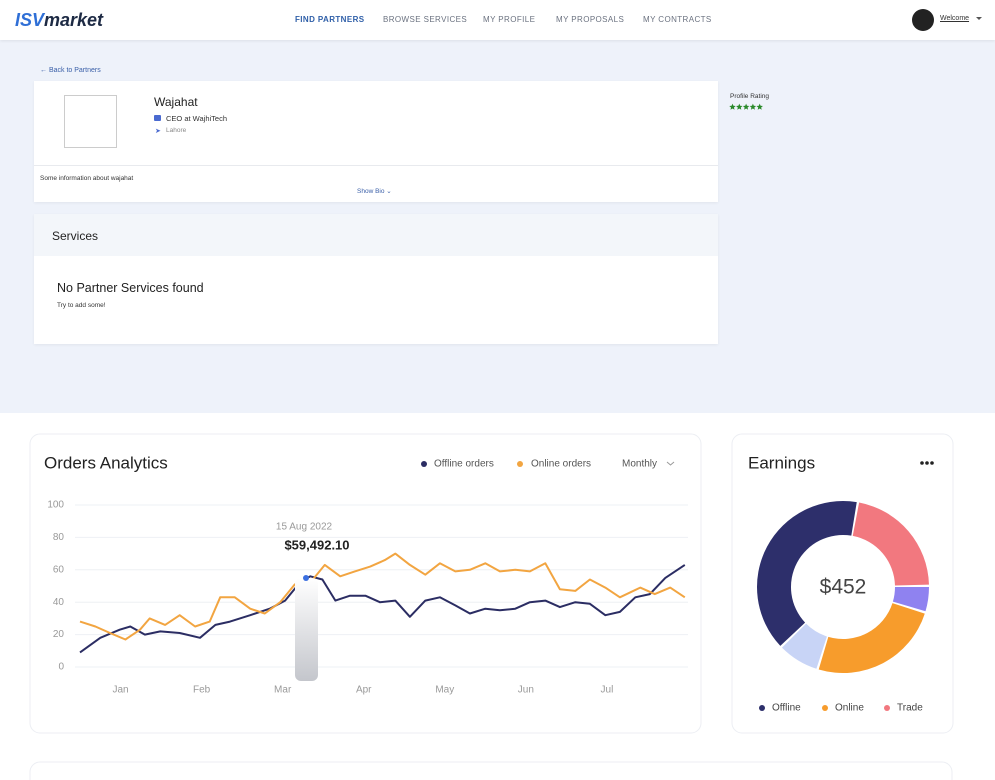 Image resolution: width=995 pixels, height=780 pixels. I want to click on stars, so click(746, 106).